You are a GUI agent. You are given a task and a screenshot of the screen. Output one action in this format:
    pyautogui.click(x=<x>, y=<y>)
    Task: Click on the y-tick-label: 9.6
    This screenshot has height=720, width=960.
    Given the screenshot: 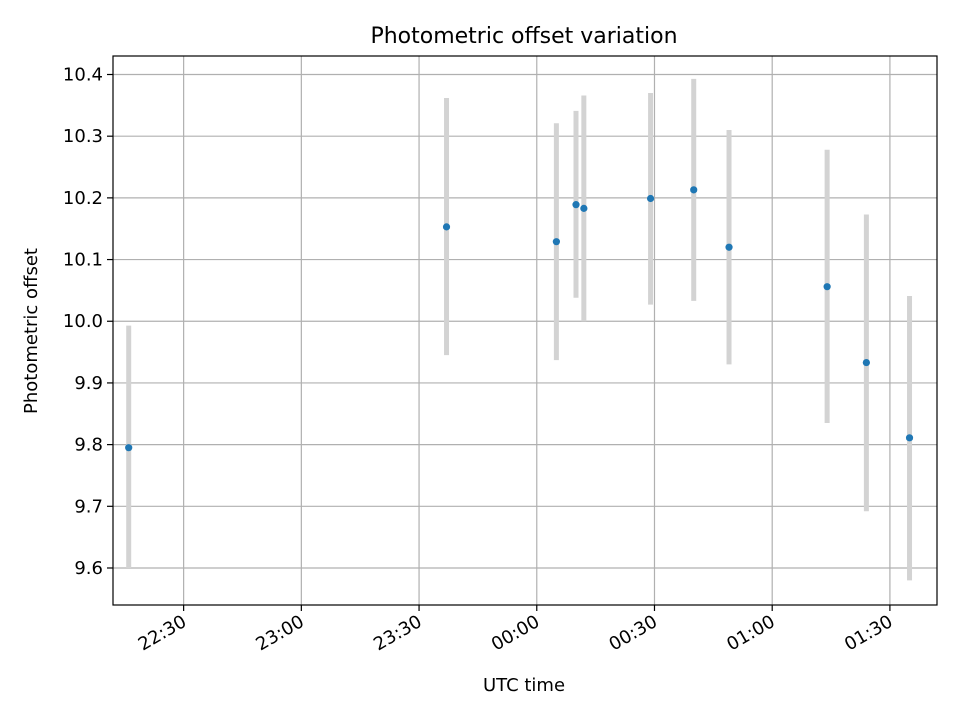 What is the action you would take?
    pyautogui.click(x=88, y=568)
    